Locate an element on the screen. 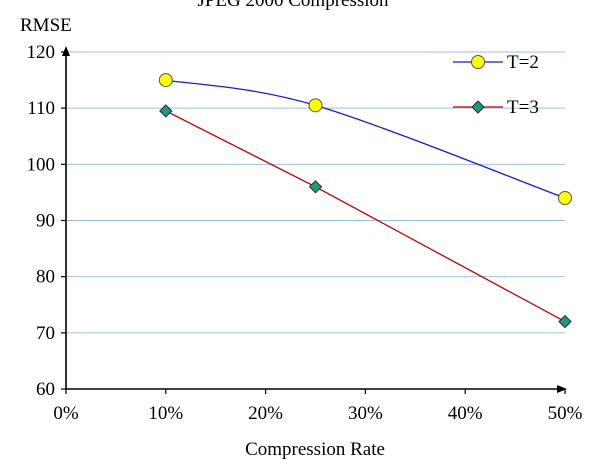 The height and width of the screenshot is (461, 589). y-tick-label: 80 is located at coordinates (45, 277).